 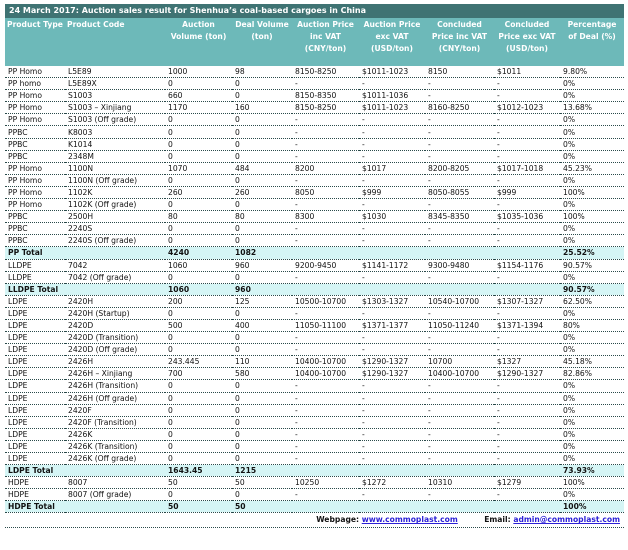 What do you see at coordinates (35, 253) in the screenshot?
I see `table-cell: PP Total` at bounding box center [35, 253].